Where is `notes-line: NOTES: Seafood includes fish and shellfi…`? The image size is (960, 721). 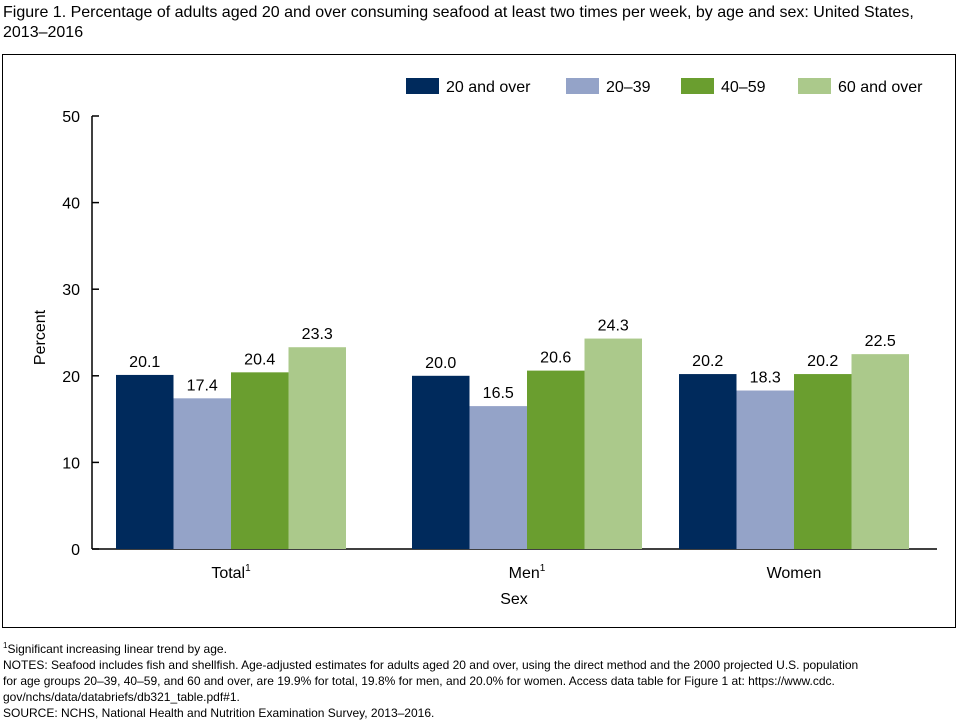
notes-line: NOTES: Seafood includes fish and shellfi… is located at coordinates (431, 665).